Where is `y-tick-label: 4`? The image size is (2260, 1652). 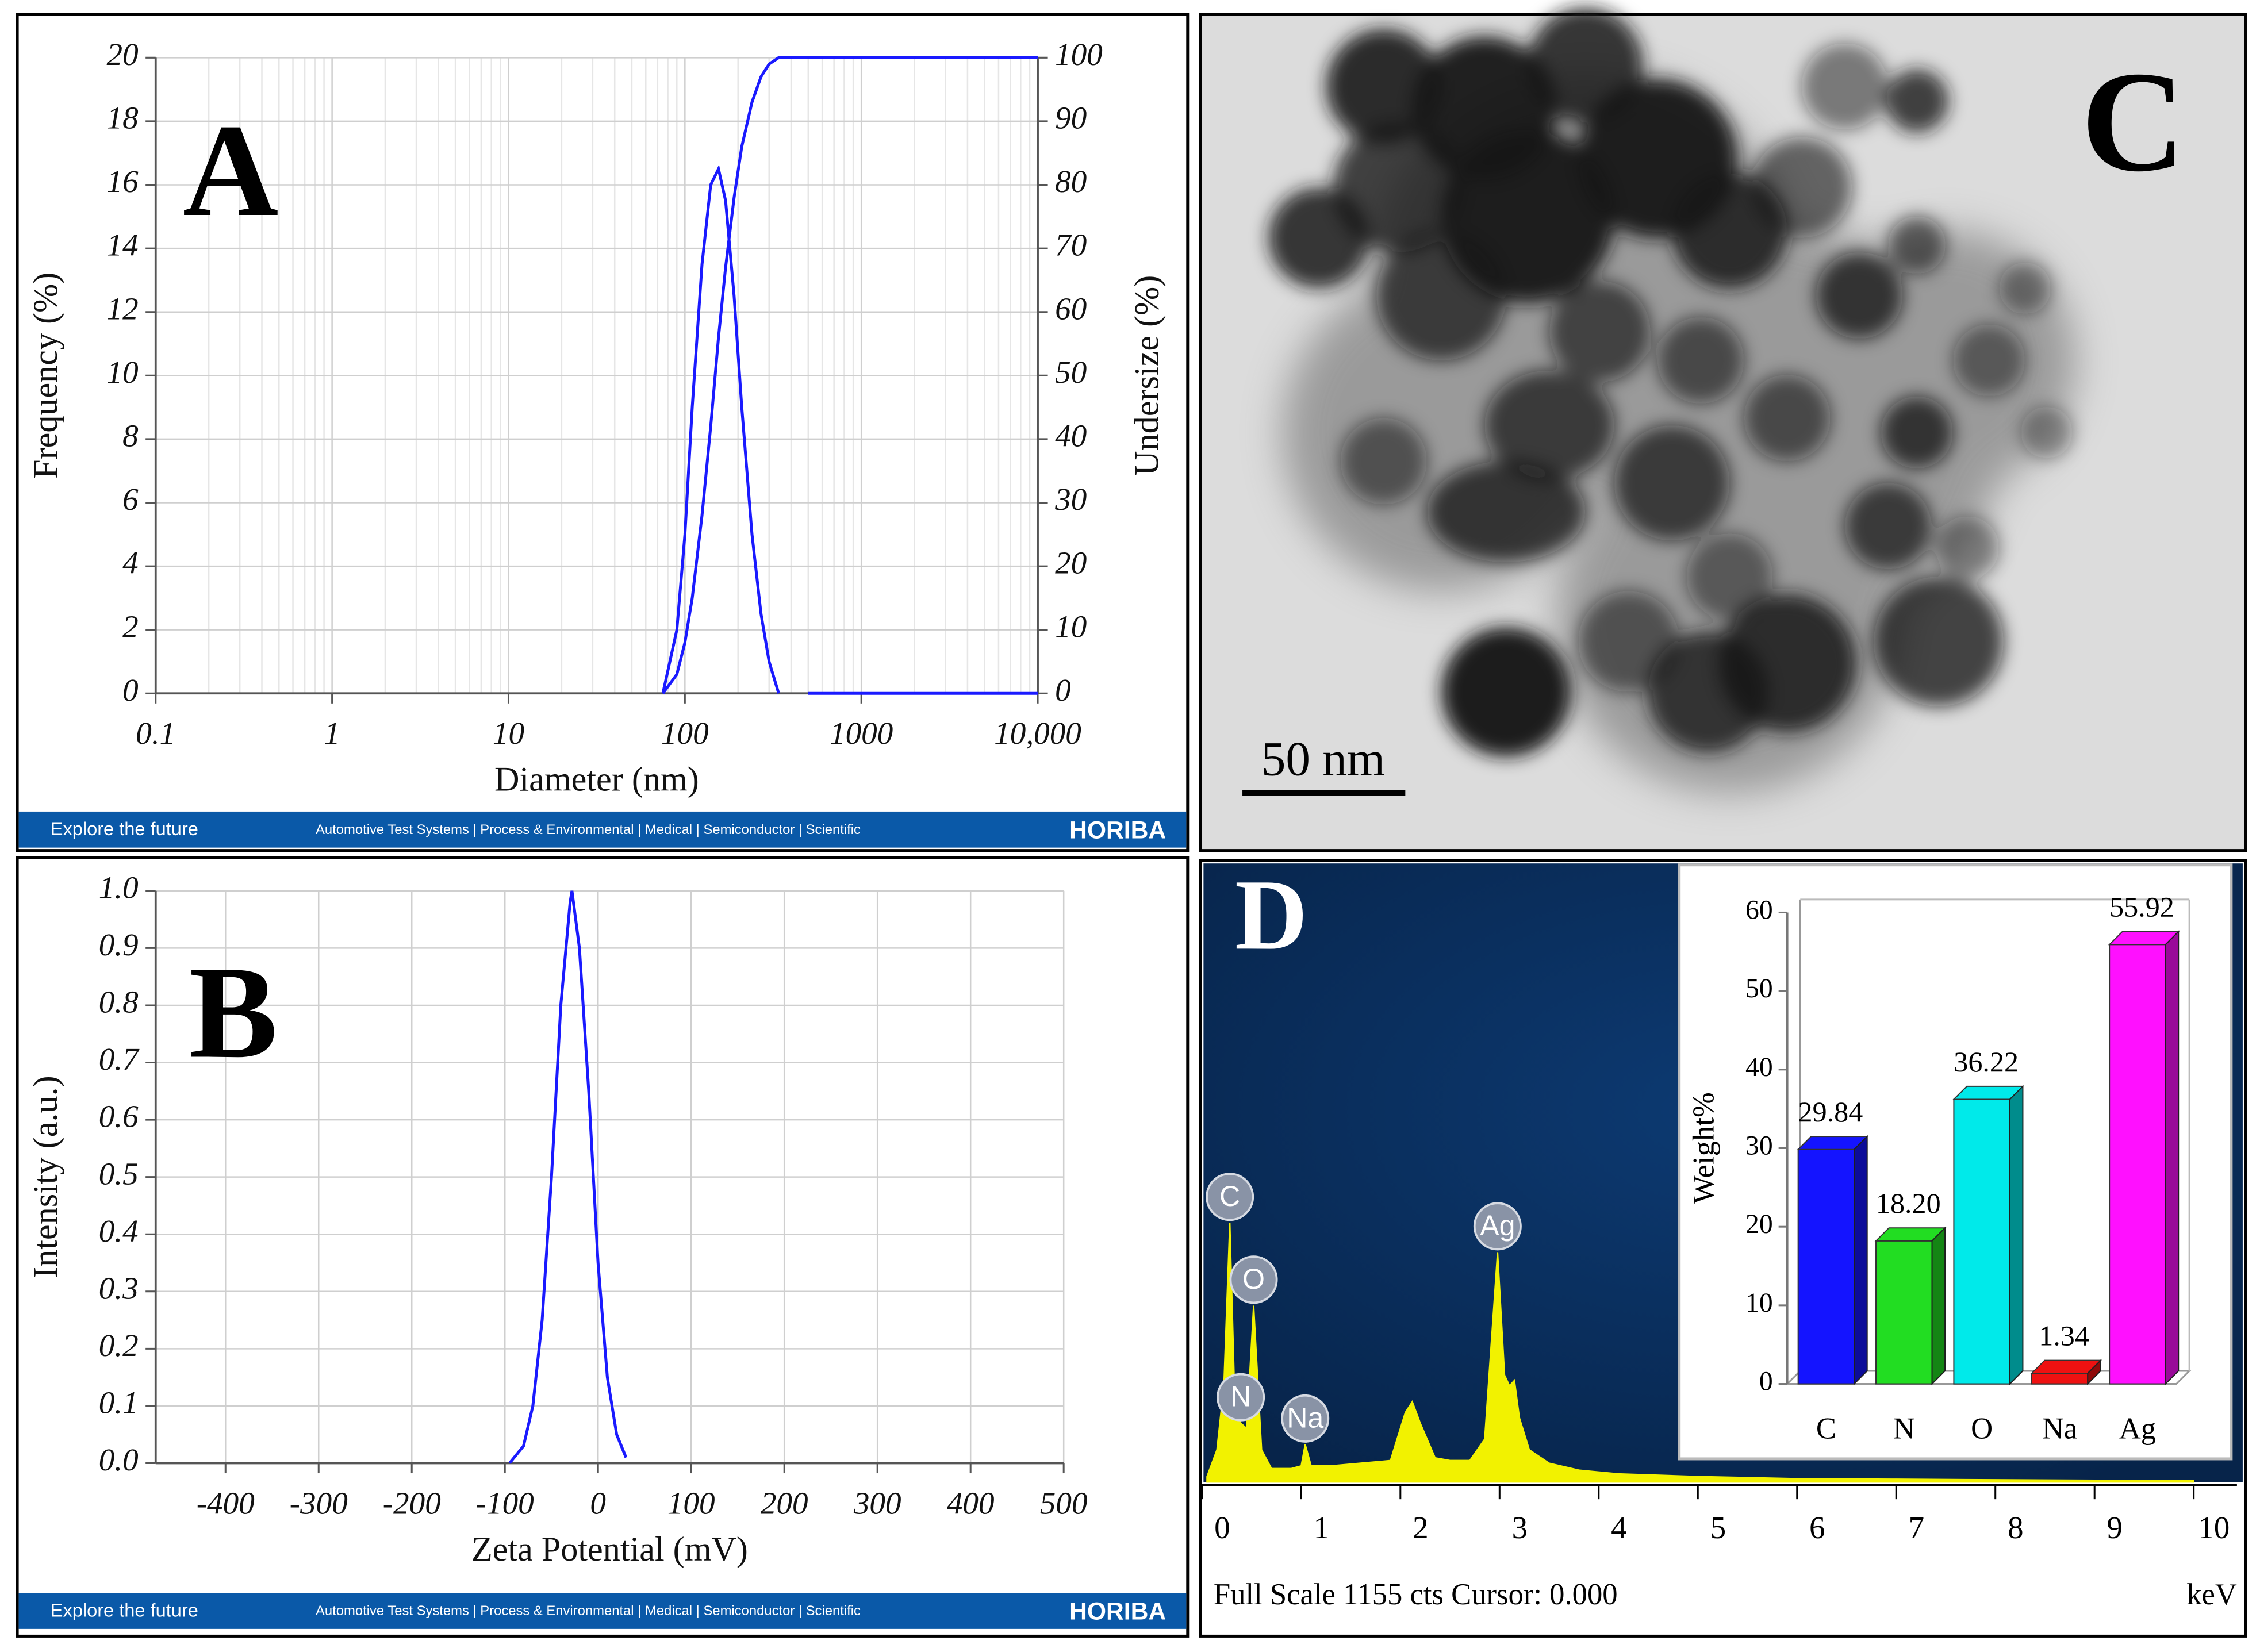 y-tick-label: 4 is located at coordinates (130, 563).